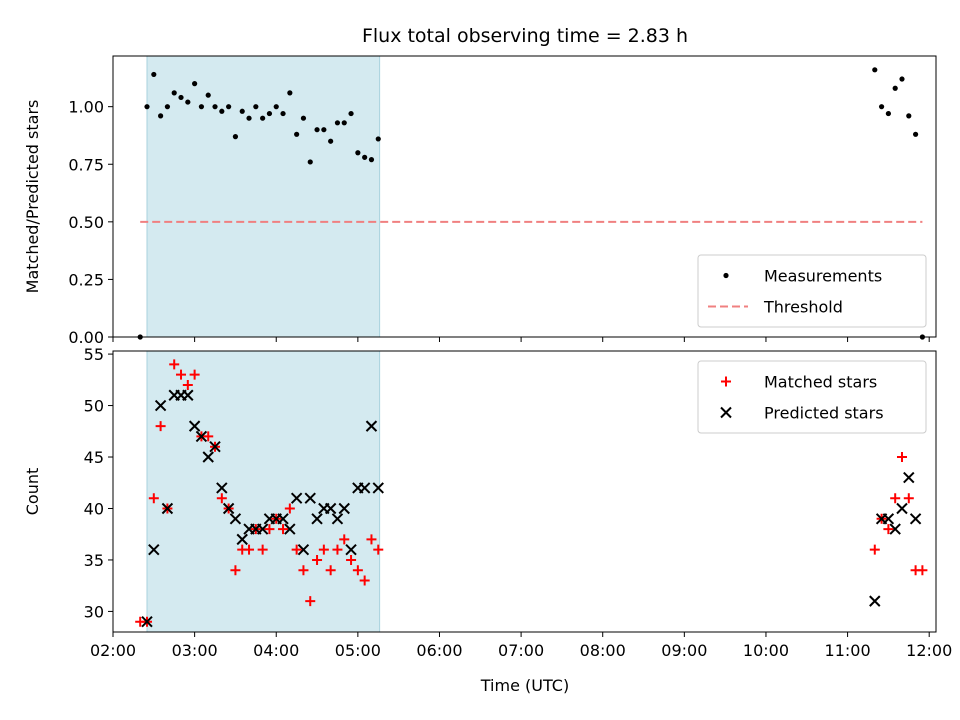 This screenshot has width=960, height=720. What do you see at coordinates (803, 307) in the screenshot?
I see `legend-label: Threshold` at bounding box center [803, 307].